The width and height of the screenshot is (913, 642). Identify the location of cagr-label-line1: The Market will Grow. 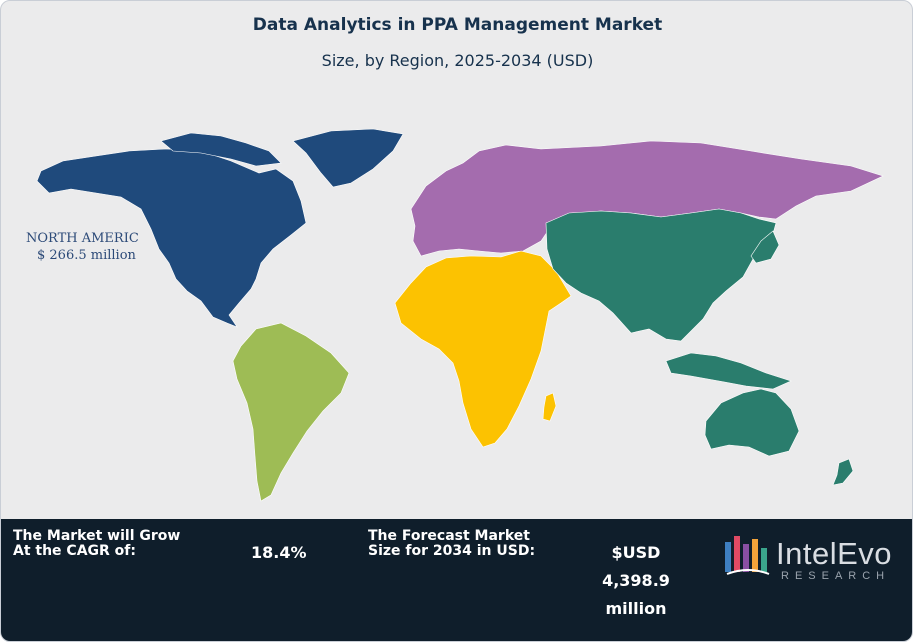
(97, 536).